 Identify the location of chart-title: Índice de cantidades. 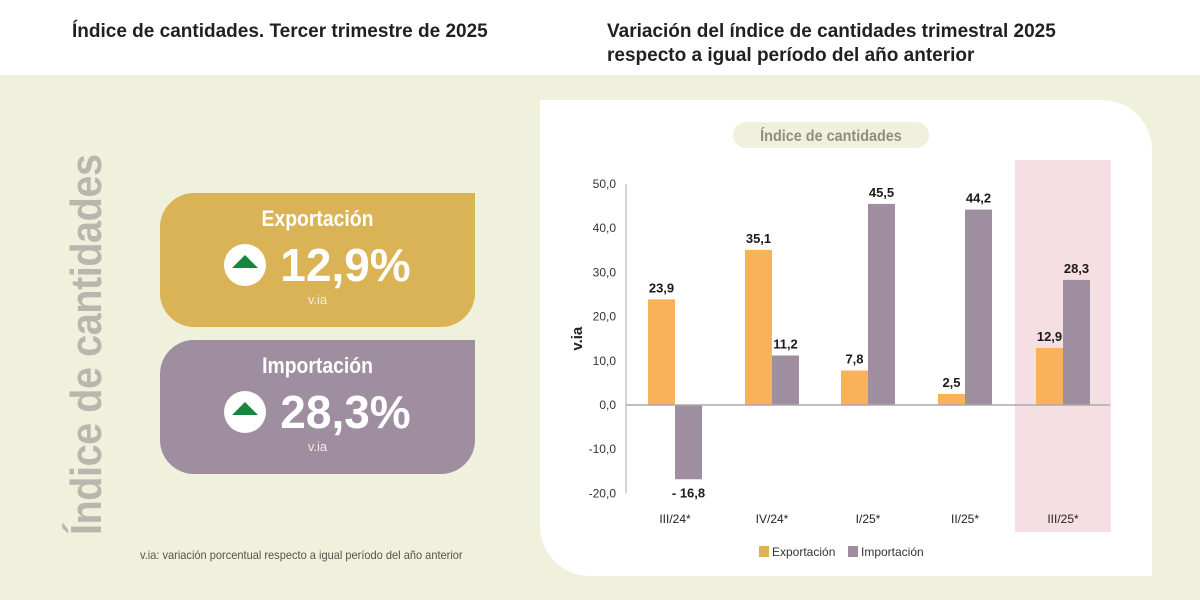
(831, 136).